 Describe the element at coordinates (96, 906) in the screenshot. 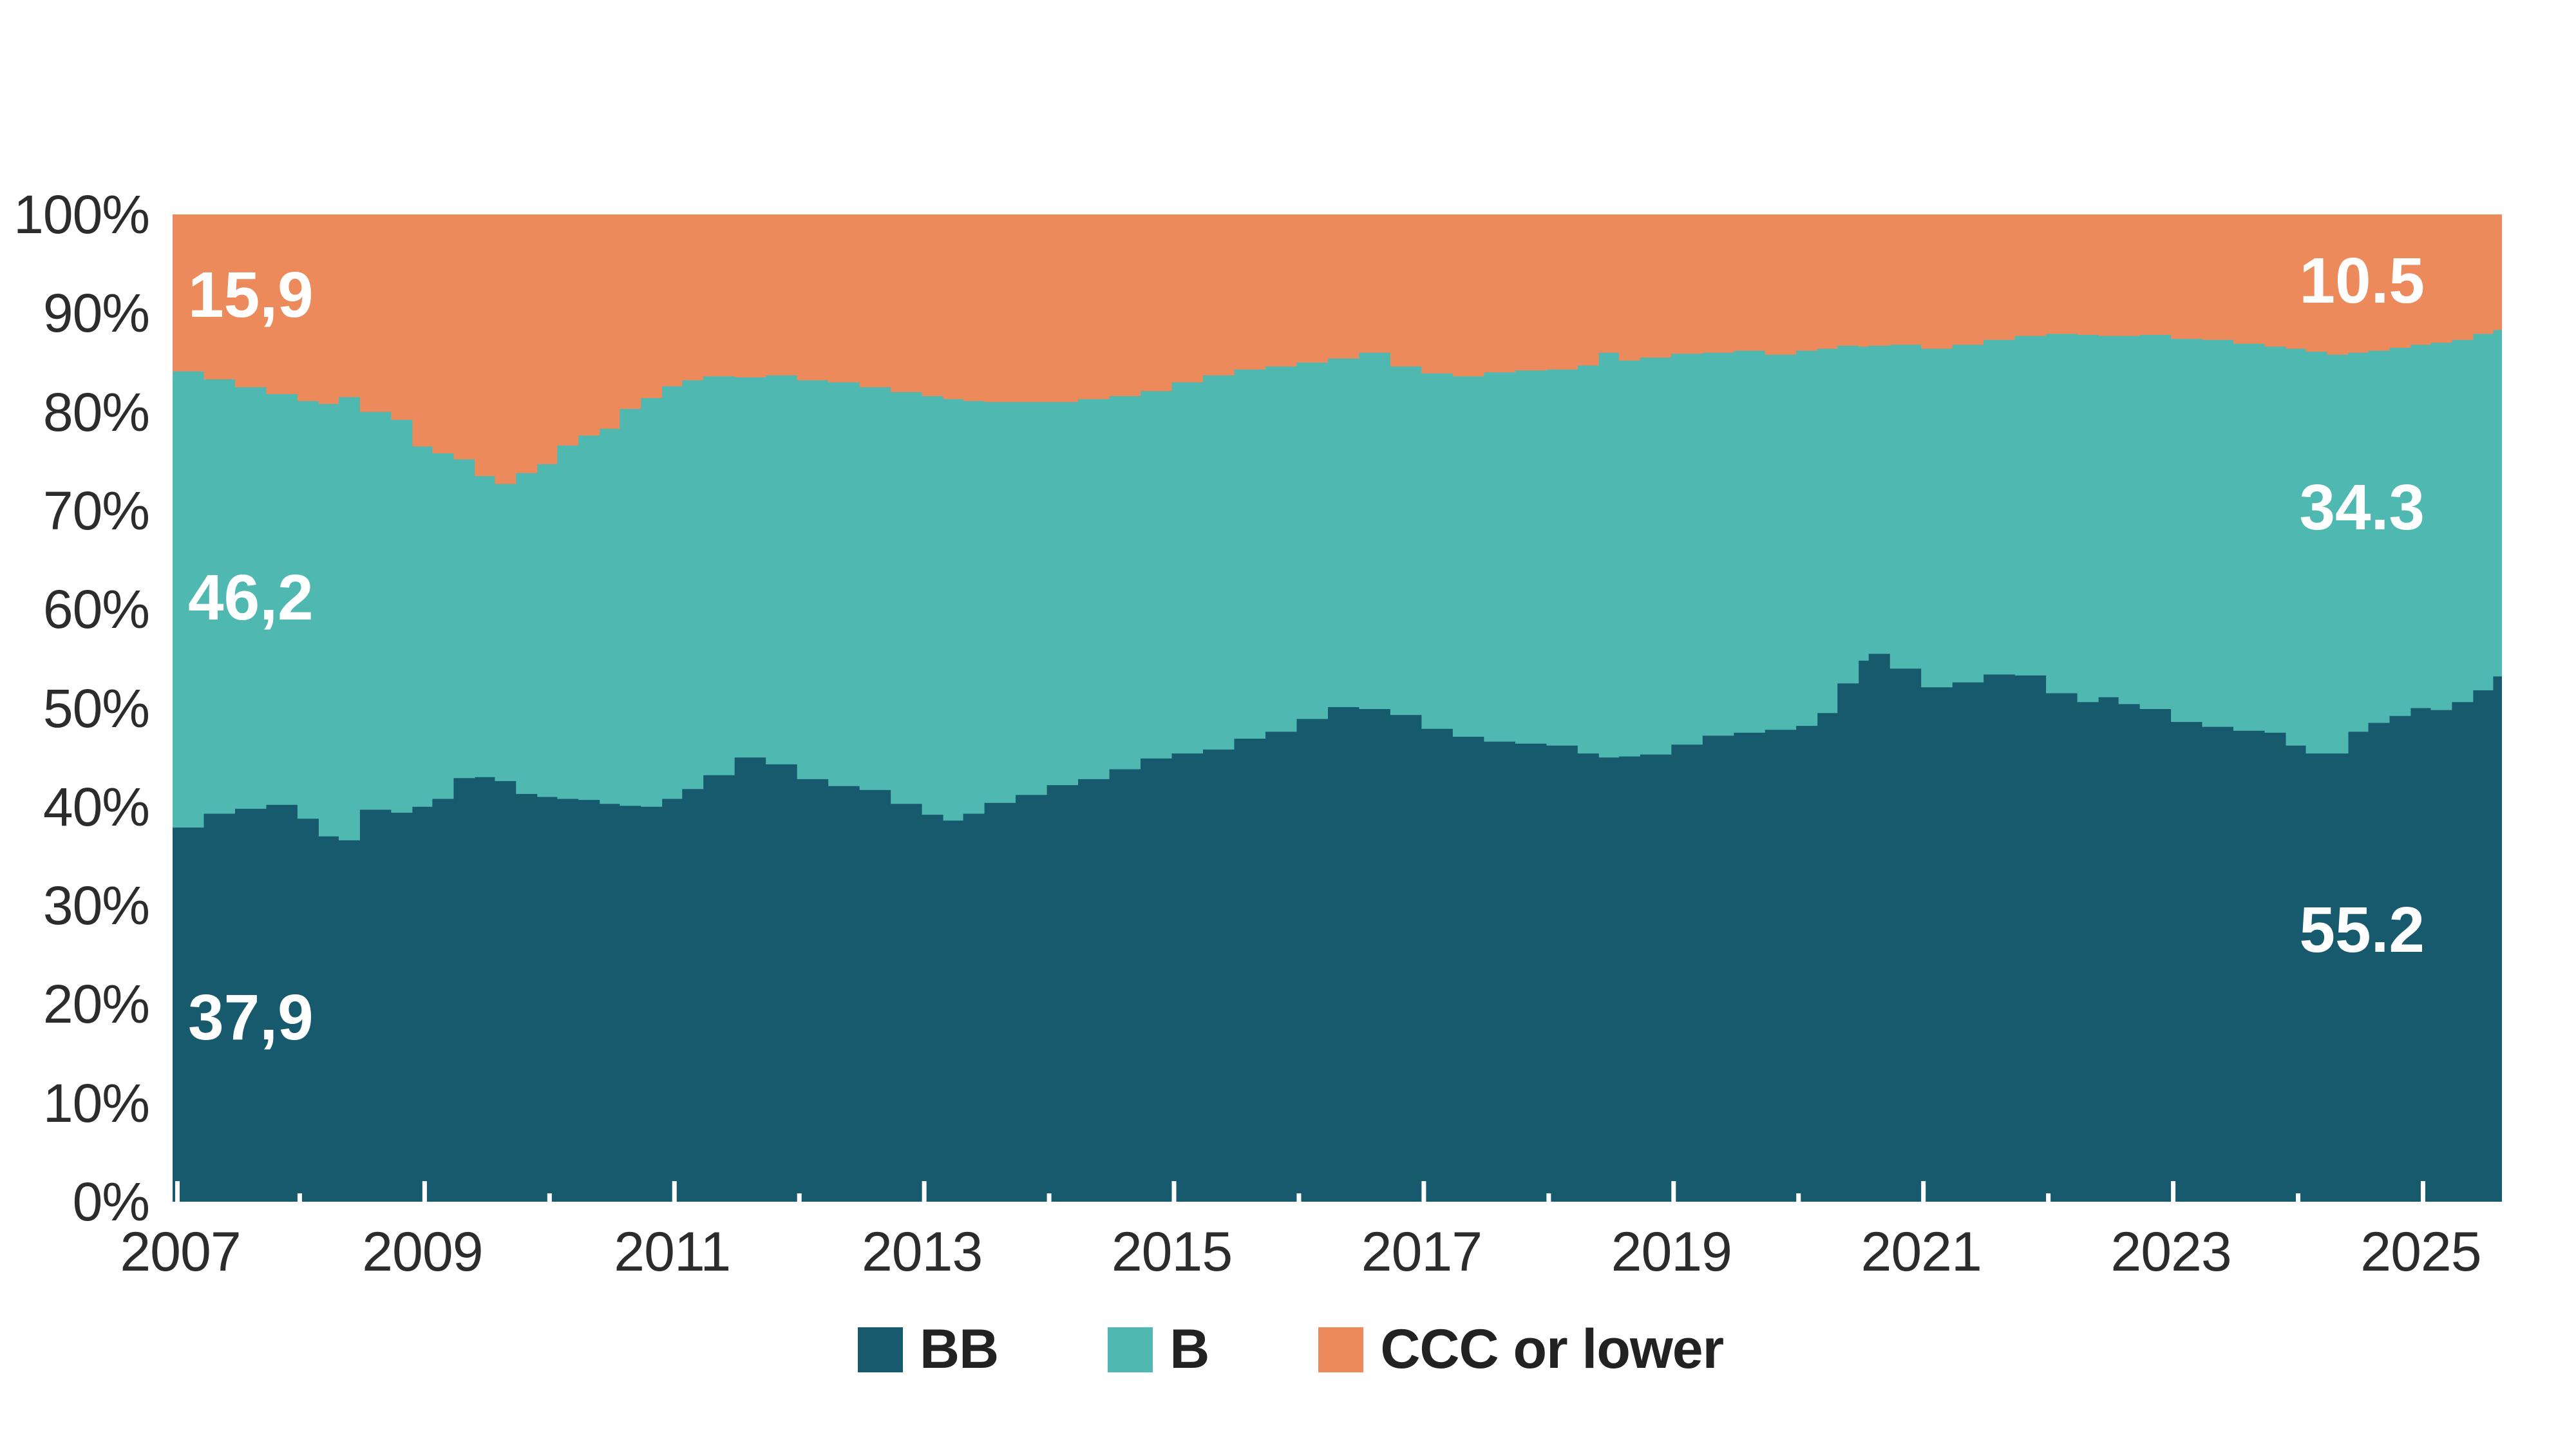

I see `y-axis-label: 30%` at that location.